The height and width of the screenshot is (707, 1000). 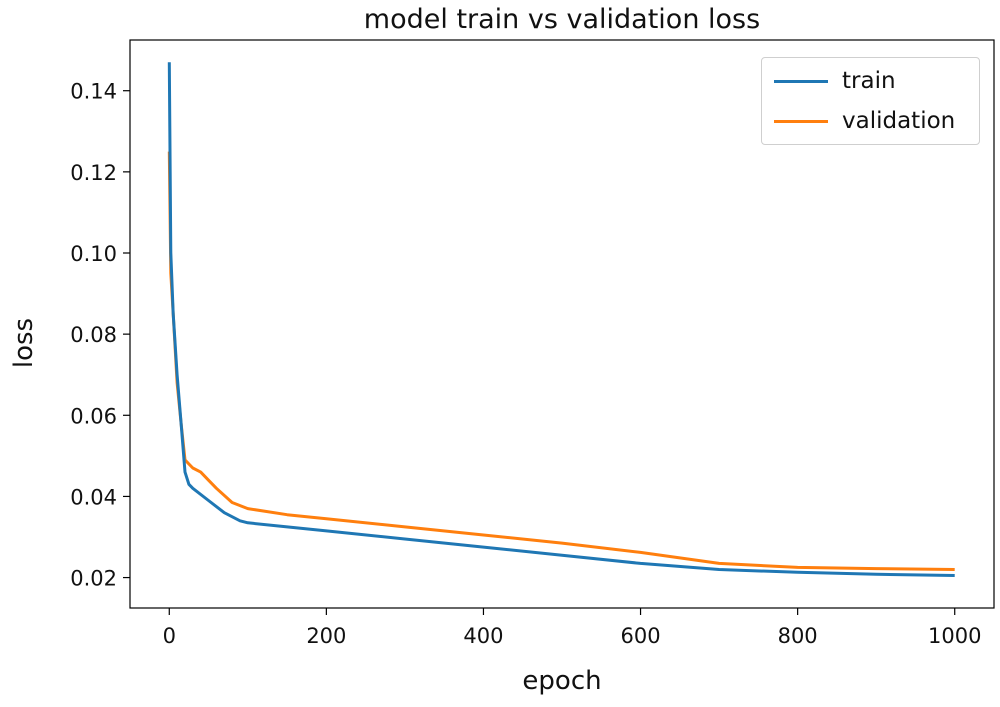 What do you see at coordinates (93, 497) in the screenshot?
I see `y-tick-label: 0.04` at bounding box center [93, 497].